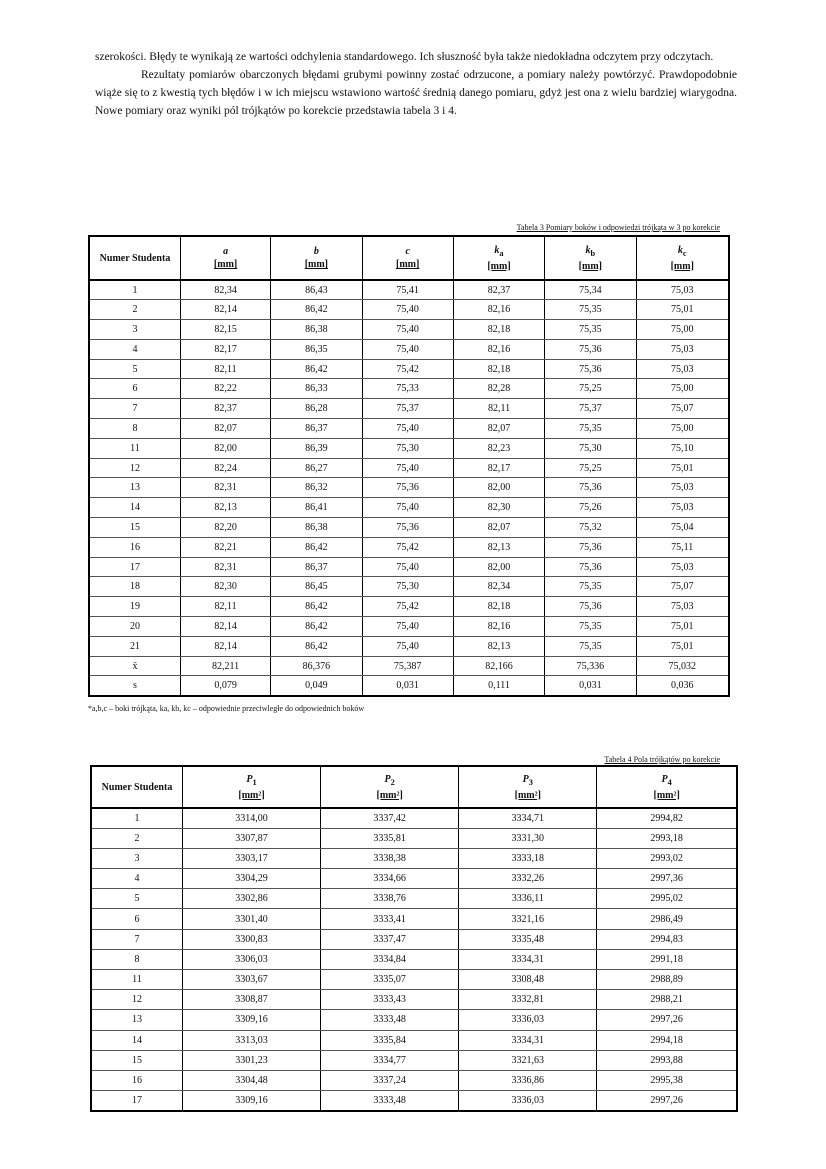  I want to click on table-cell: 3333,48, so click(390, 1101).